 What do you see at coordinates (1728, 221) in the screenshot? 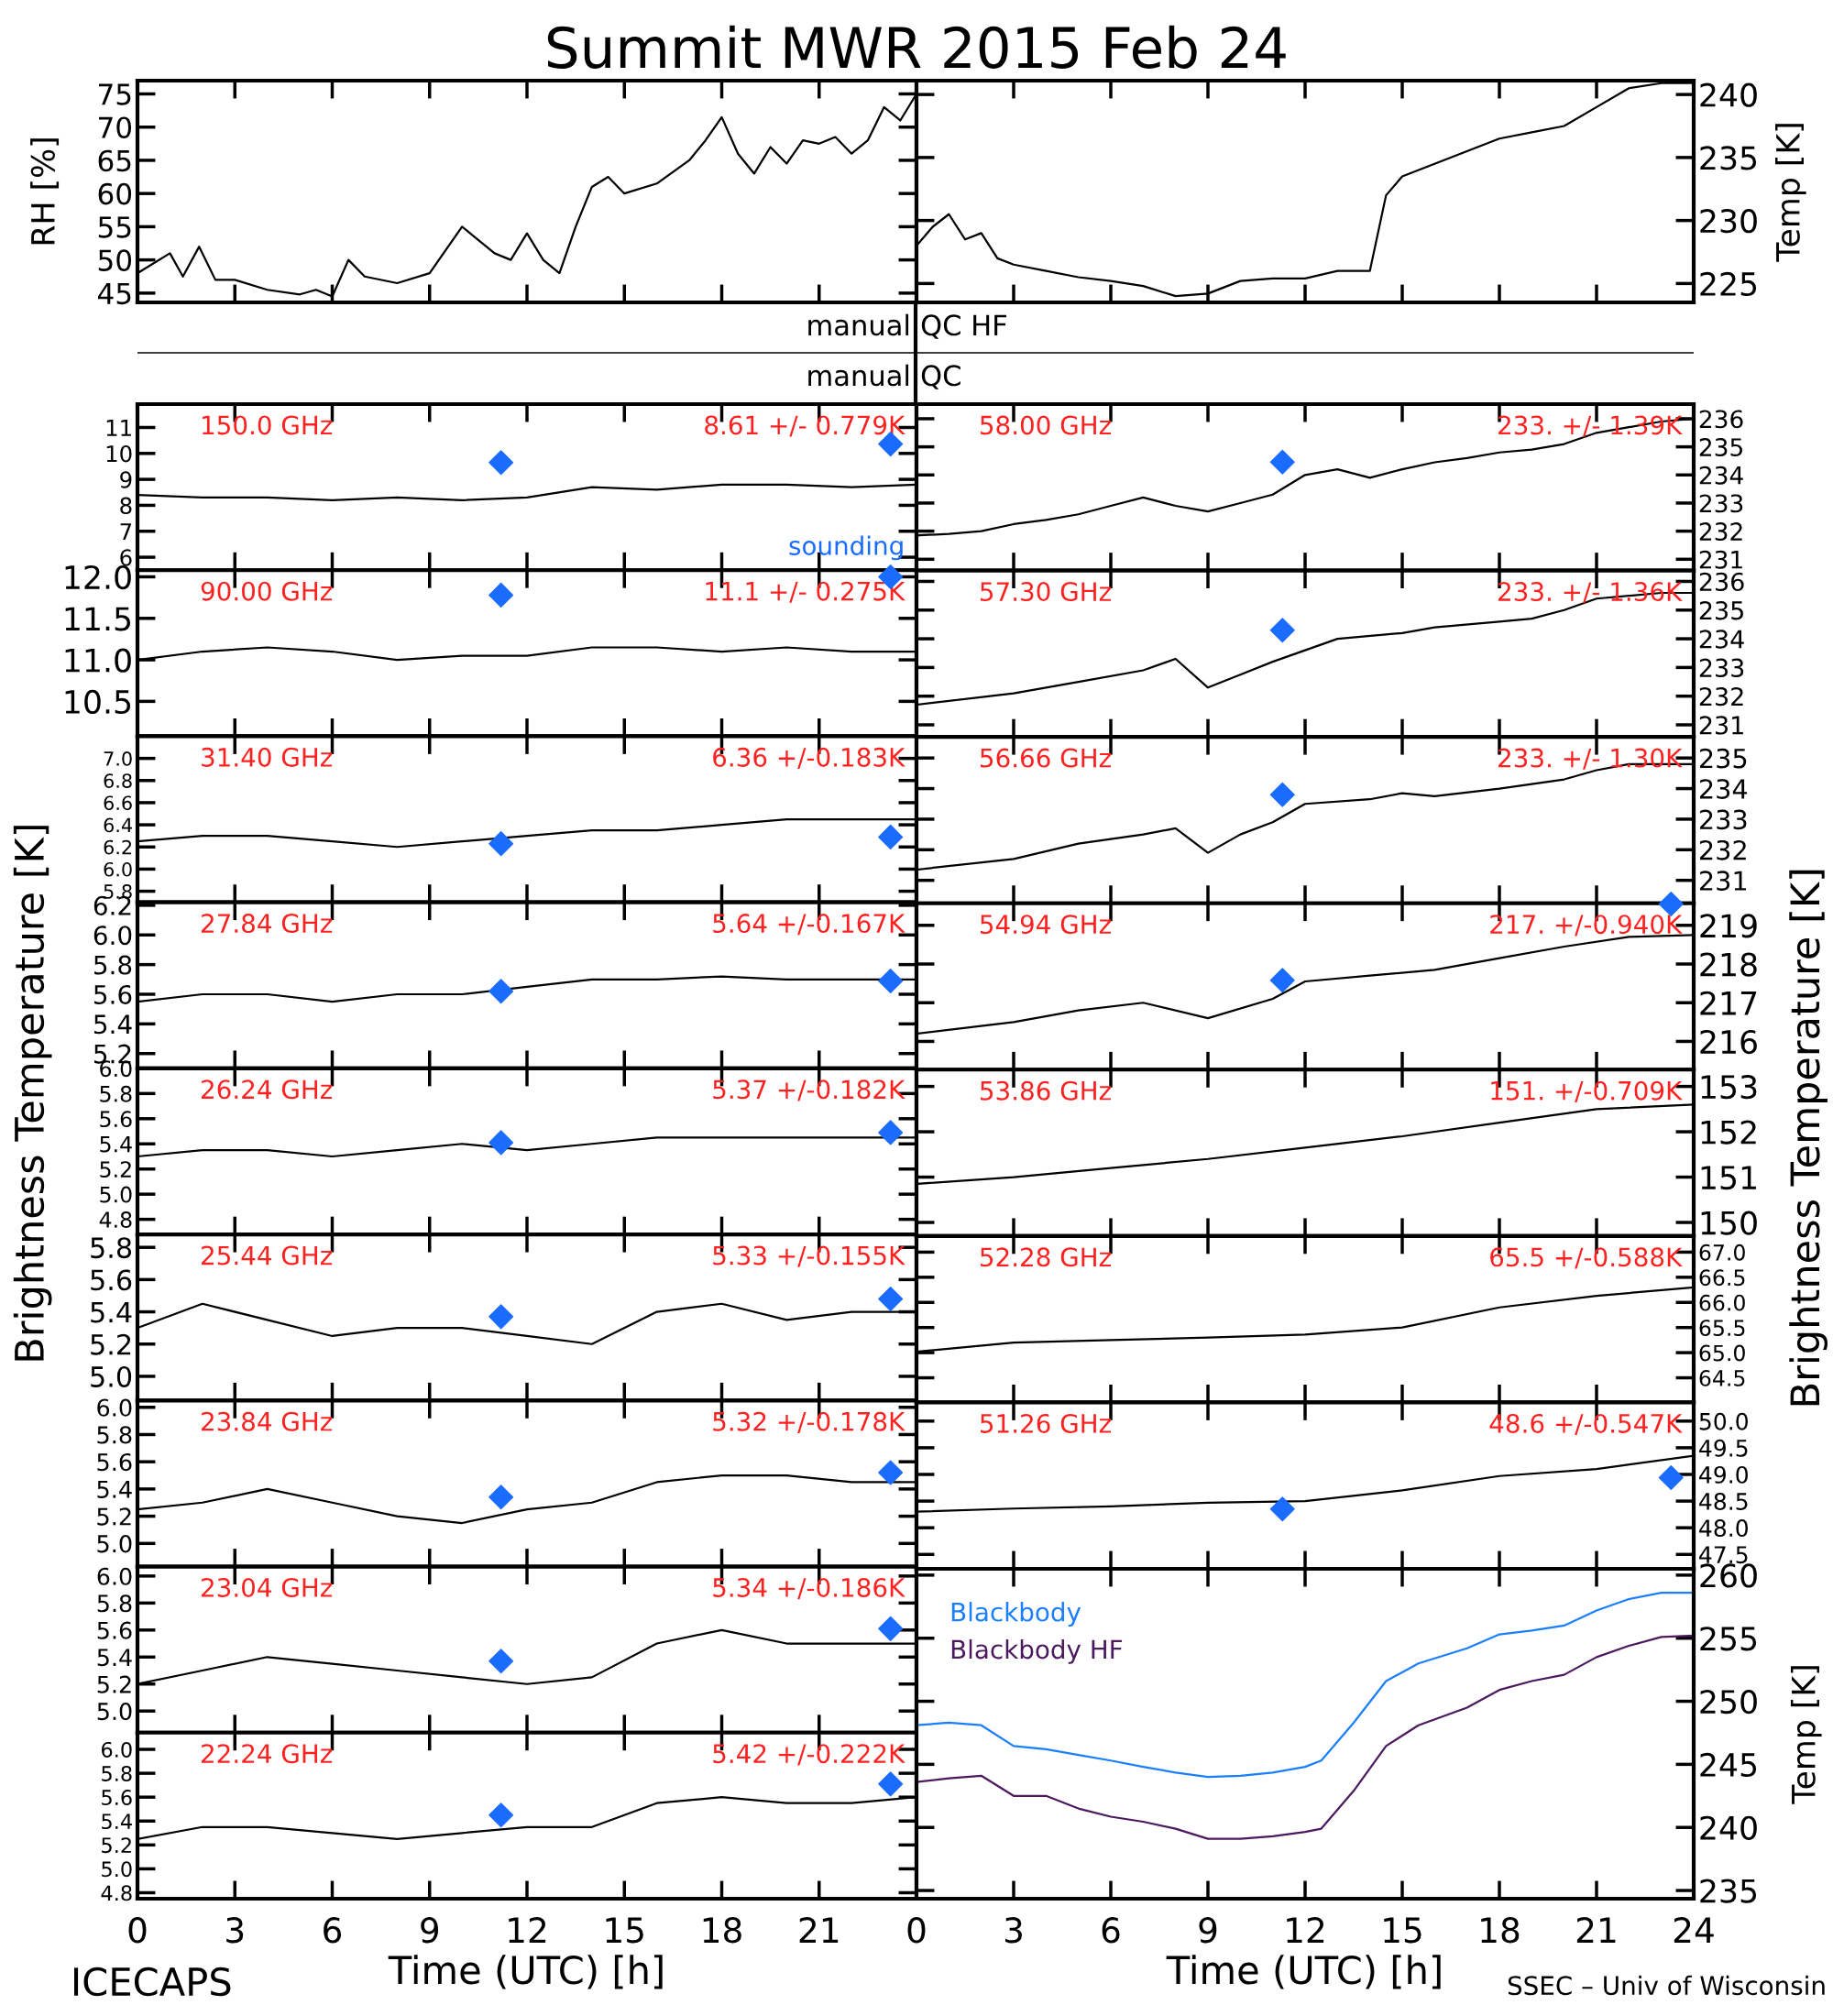
I see `y-tick-label: 230` at bounding box center [1728, 221].